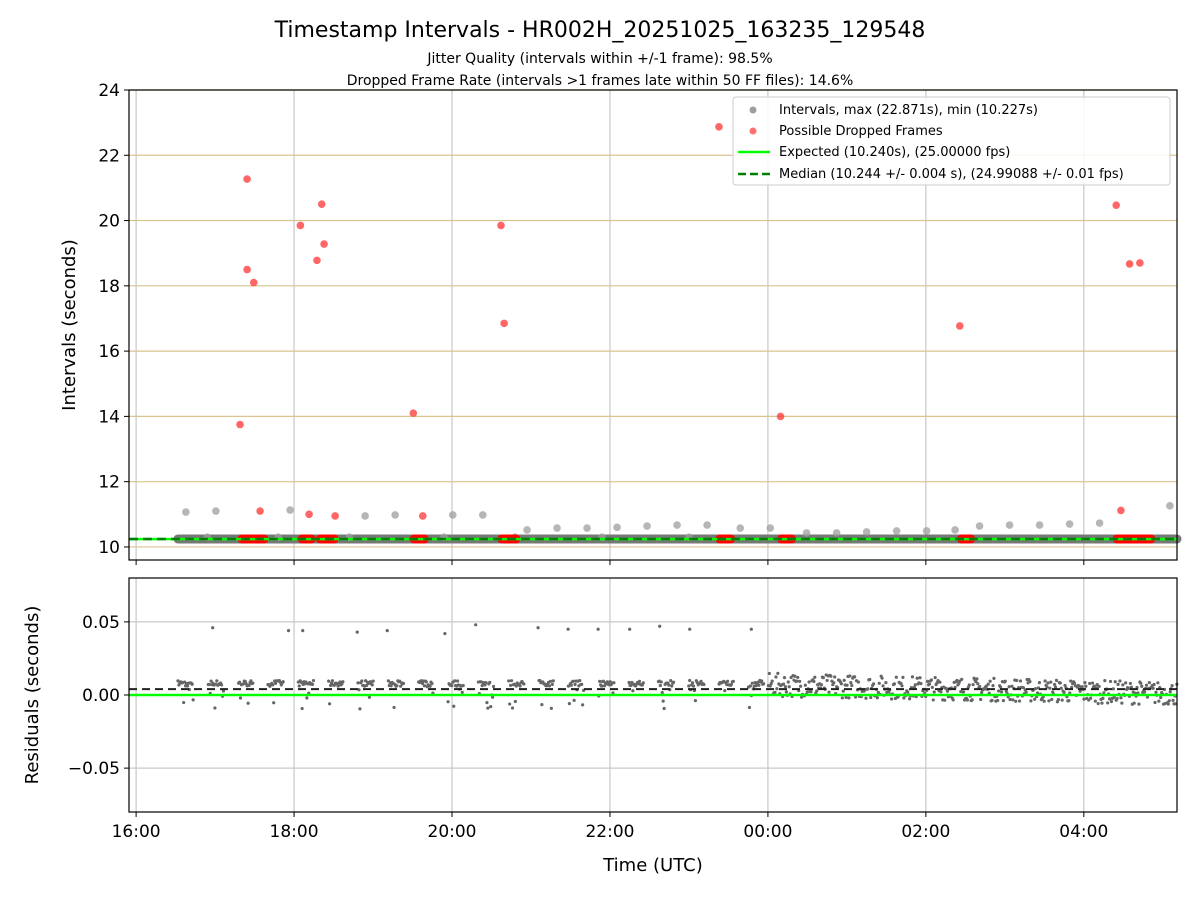 This screenshot has width=1200, height=904. I want to click on xtick-label: 04:00, so click(1083, 832).